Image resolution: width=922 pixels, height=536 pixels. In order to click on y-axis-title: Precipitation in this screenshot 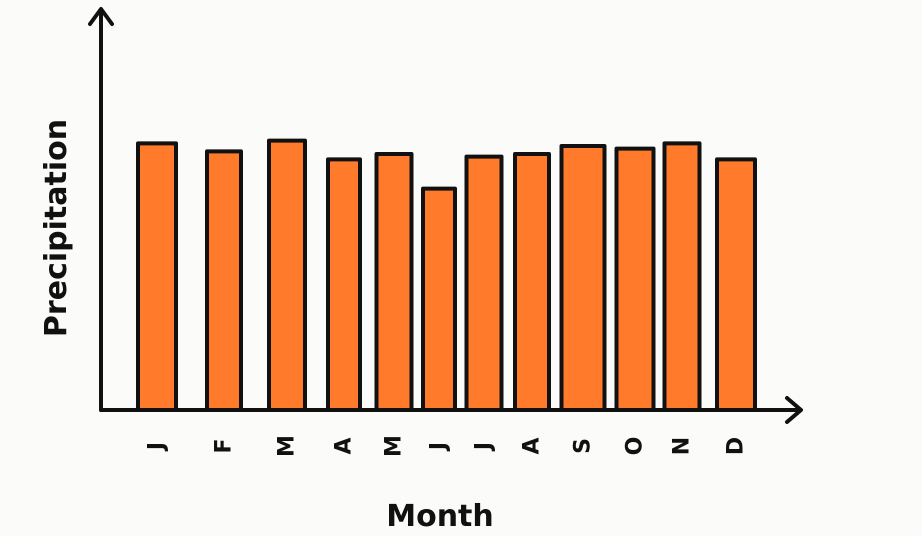, I will do `click(56, 228)`.